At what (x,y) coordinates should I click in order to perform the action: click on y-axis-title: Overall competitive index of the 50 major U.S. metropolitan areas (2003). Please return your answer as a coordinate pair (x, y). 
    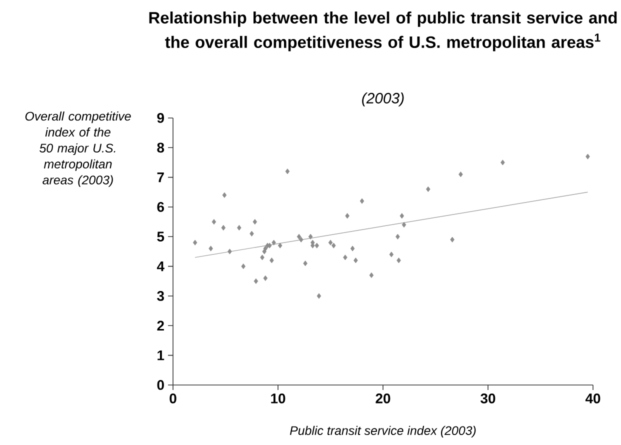
    Looking at the image, I should click on (78, 149).